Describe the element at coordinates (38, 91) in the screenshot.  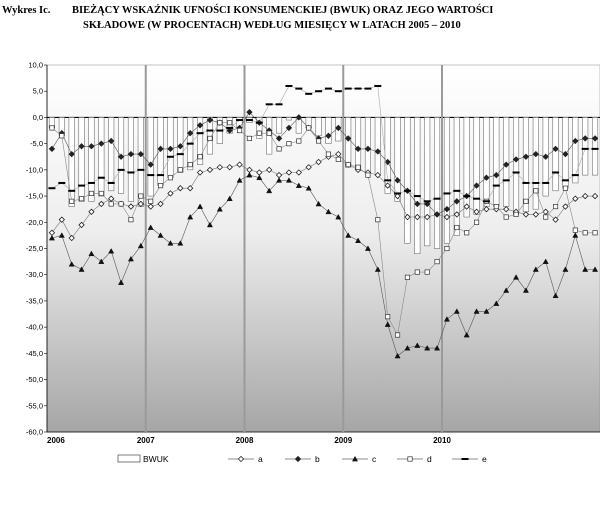
I see `y-tick-label: 5,0` at that location.